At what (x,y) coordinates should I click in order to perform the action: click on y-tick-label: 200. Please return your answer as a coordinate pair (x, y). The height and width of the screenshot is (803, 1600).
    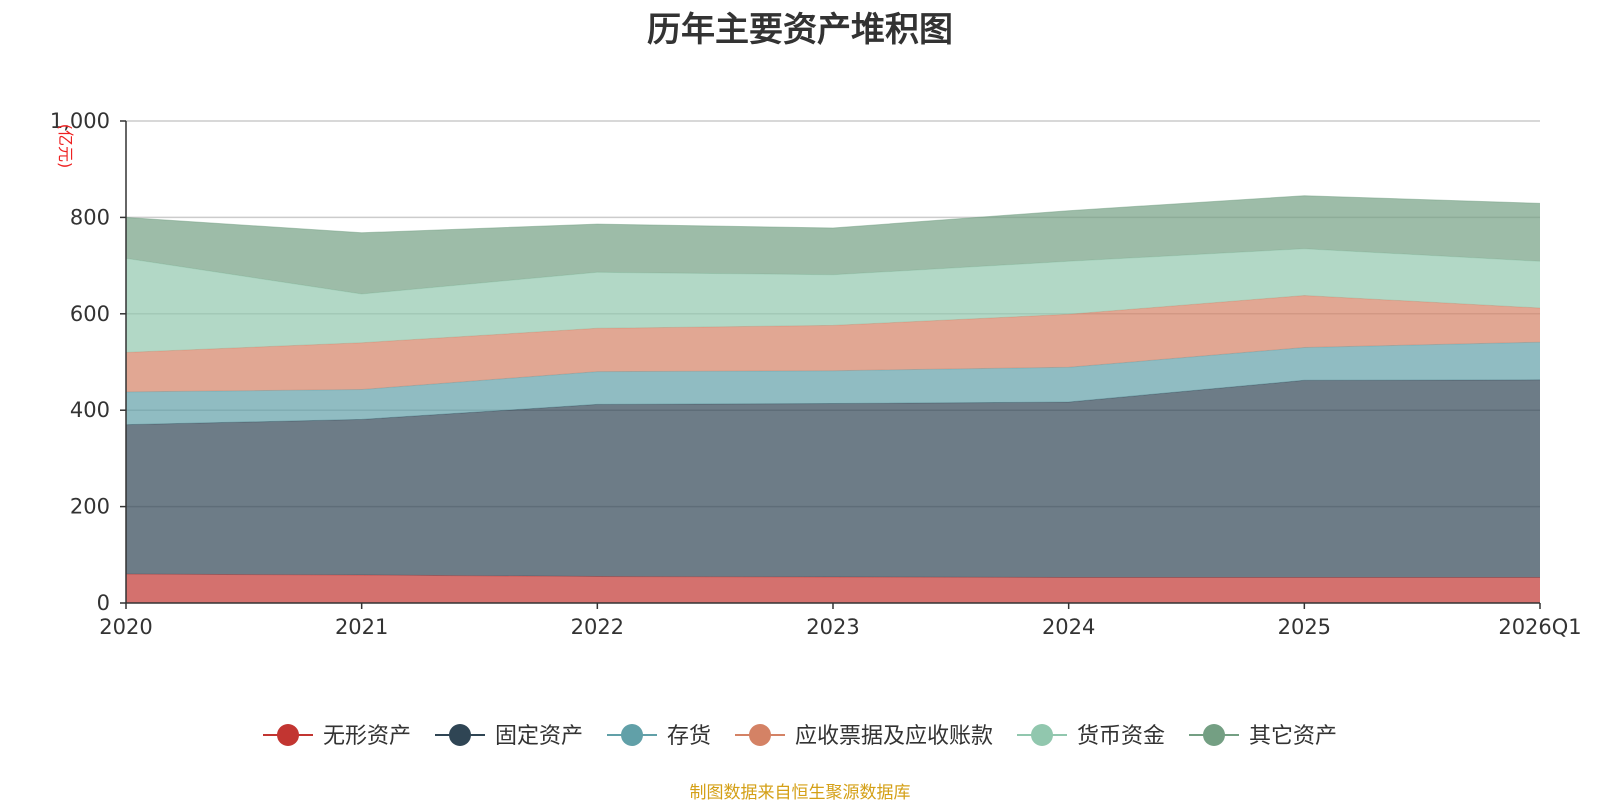
    Looking at the image, I should click on (90, 507).